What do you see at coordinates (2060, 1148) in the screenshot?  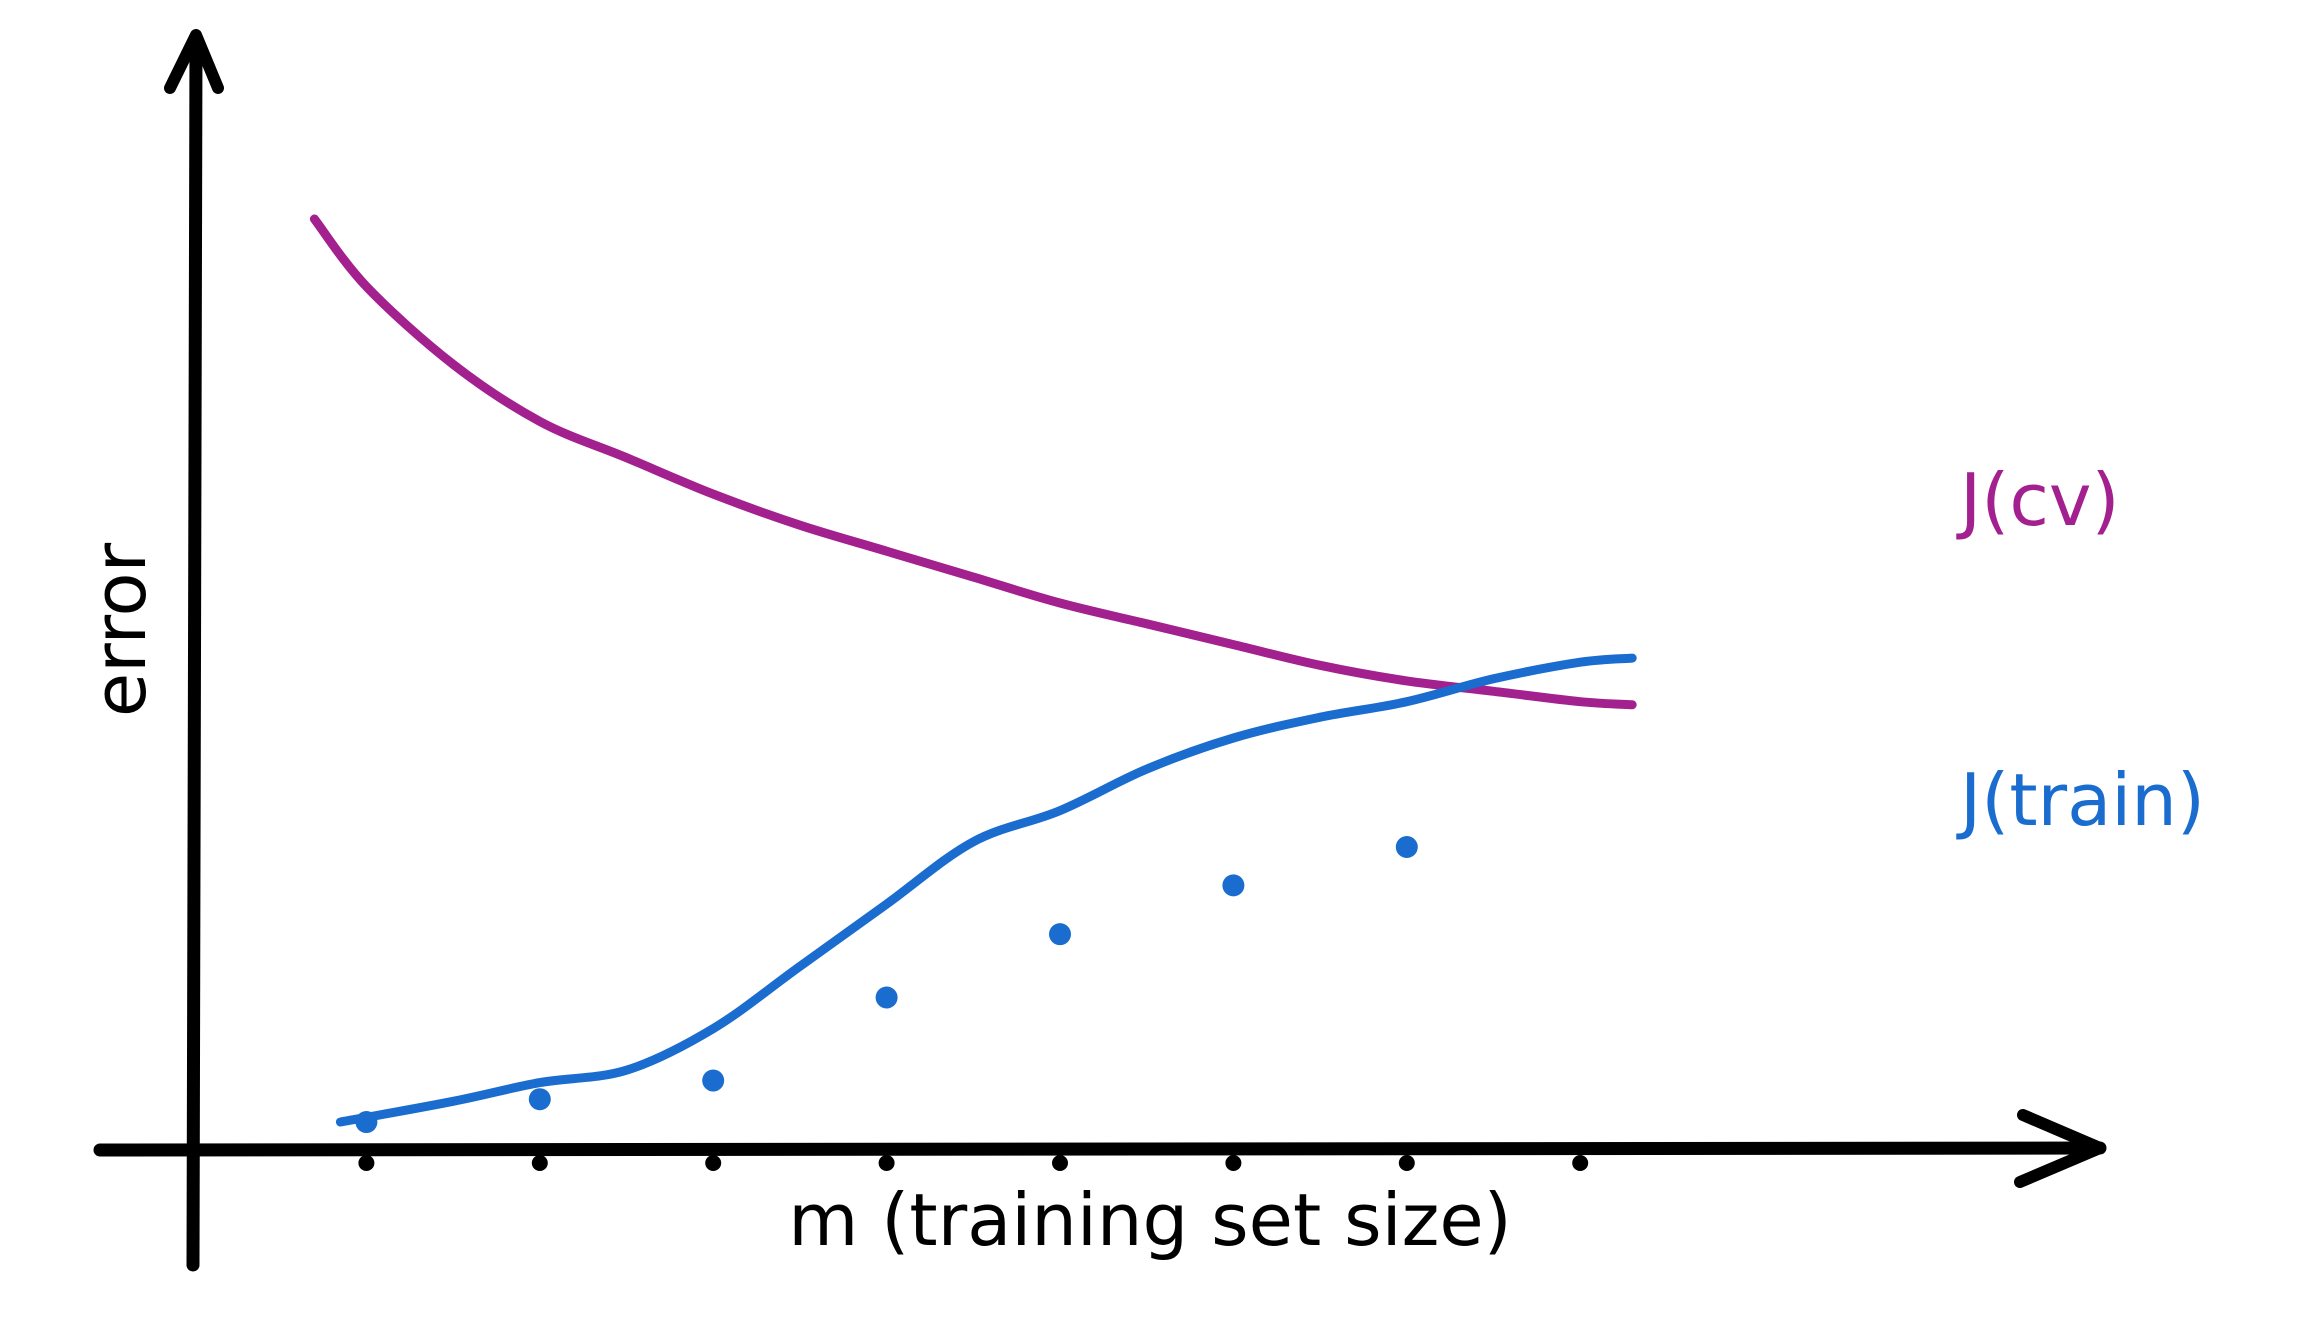 I see `x-axis-arrowhead` at bounding box center [2060, 1148].